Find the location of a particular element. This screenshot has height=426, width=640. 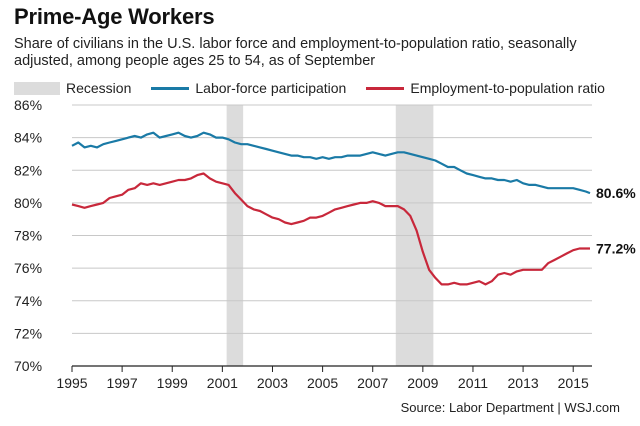

source-note: Source: Labor Department | WSJ.com is located at coordinates (510, 407).